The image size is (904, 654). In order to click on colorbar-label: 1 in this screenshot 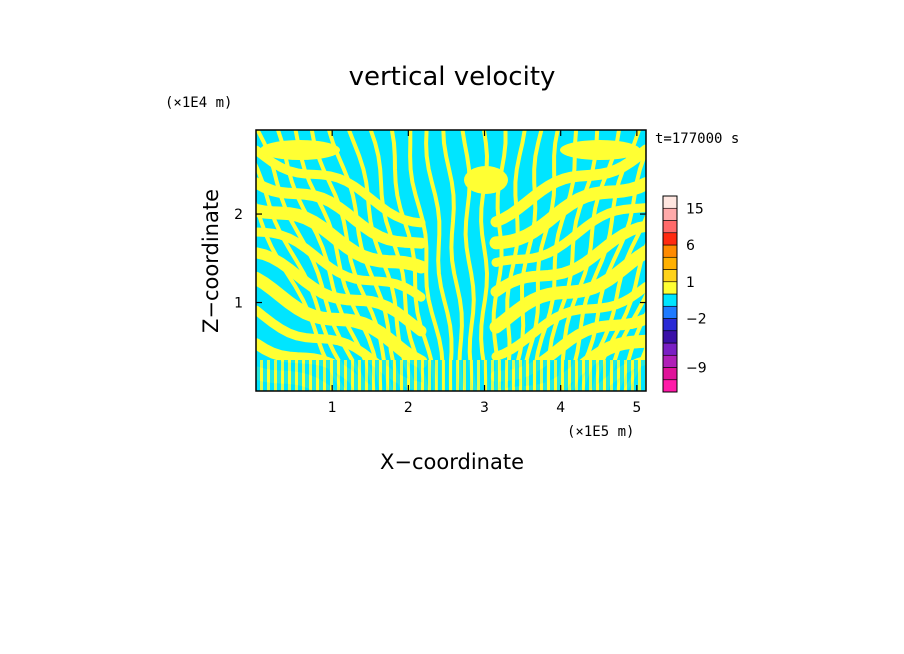, I will do `click(690, 283)`.